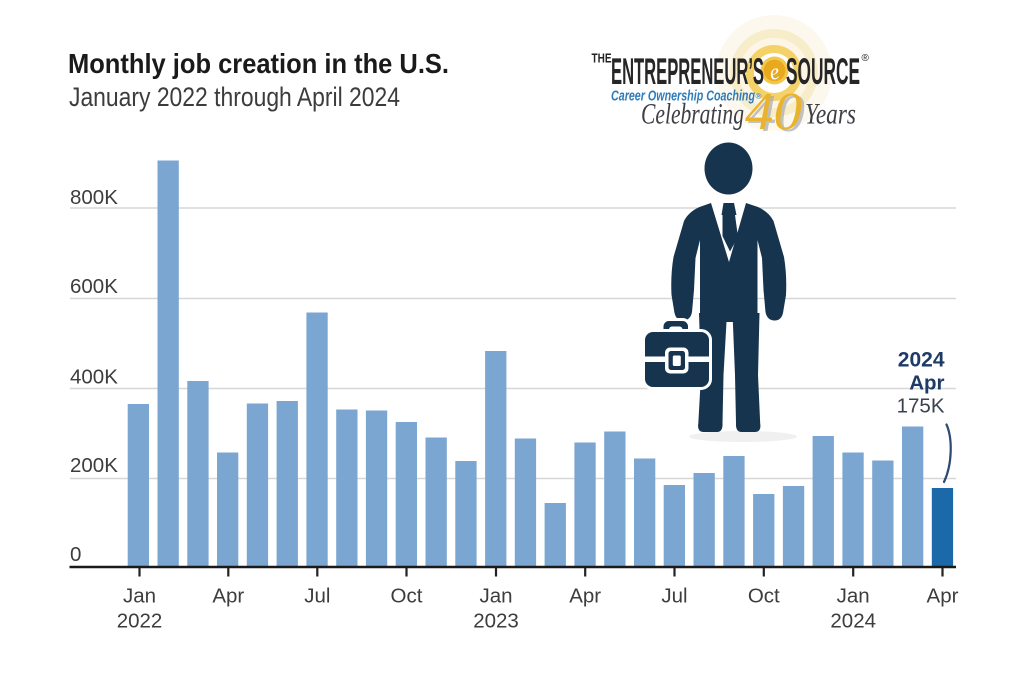 This screenshot has height=683, width=1024. I want to click on svg-text: 175K, so click(921, 406).